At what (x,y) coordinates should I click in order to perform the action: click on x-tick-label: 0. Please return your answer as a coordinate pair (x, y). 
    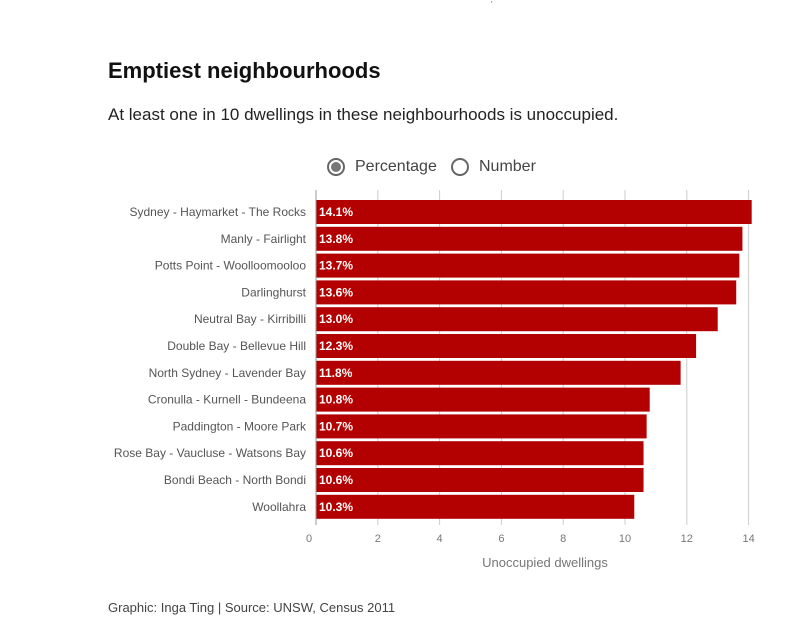
    Looking at the image, I should click on (309, 539).